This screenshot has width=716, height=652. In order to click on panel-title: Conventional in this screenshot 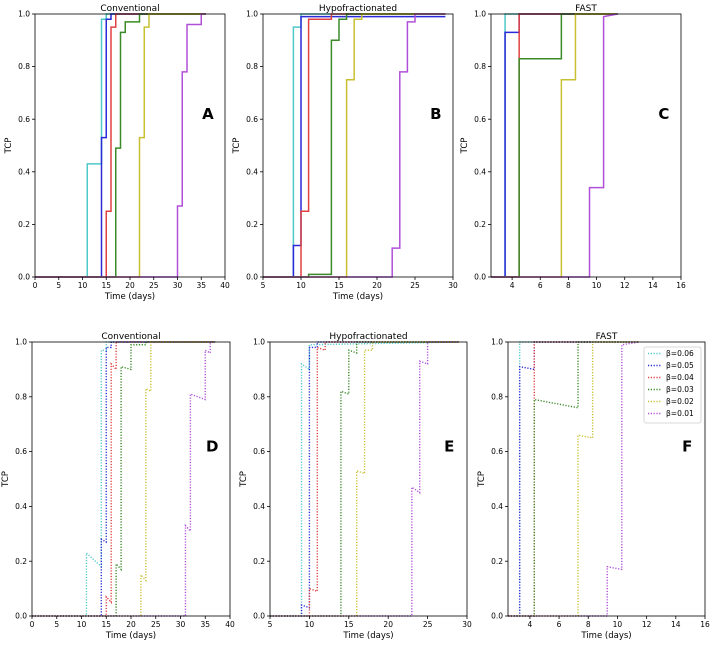, I will do `click(130, 337)`.